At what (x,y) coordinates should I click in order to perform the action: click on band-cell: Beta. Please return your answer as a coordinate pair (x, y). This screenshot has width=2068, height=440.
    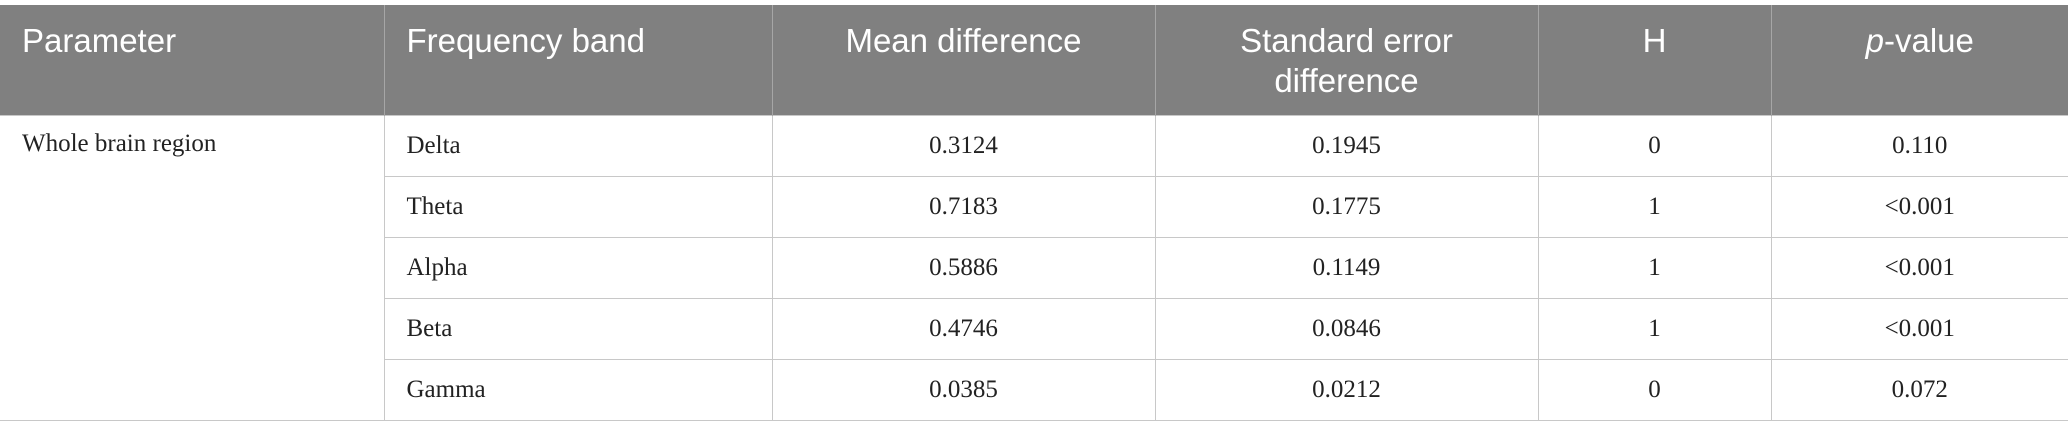
    Looking at the image, I should click on (578, 328).